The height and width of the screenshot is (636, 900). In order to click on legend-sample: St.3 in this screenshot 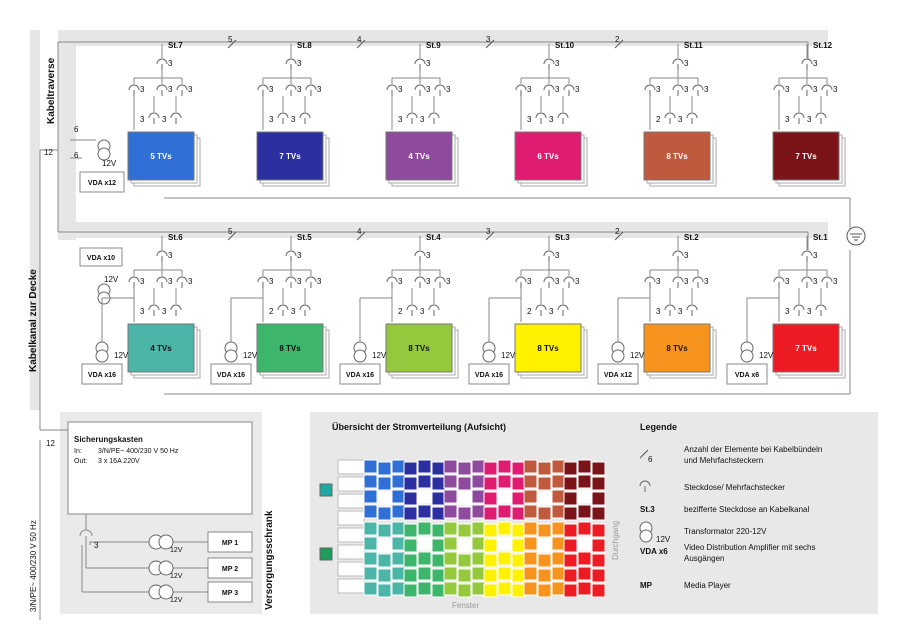, I will do `click(647, 509)`.